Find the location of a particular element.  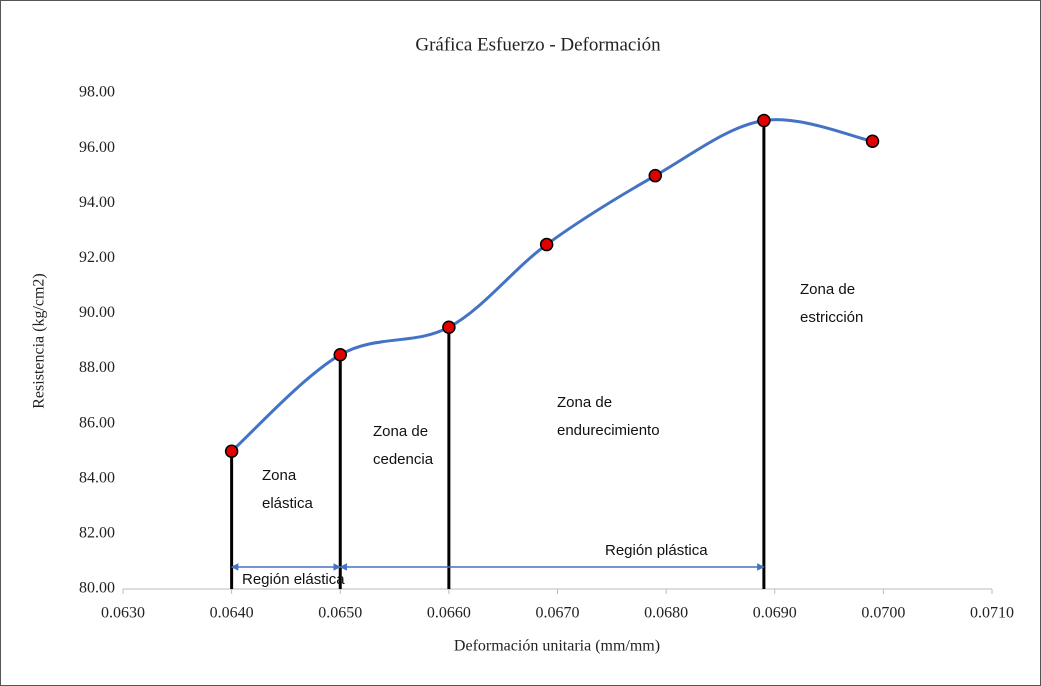

x-tick-label: 0.0640 is located at coordinates (232, 613).